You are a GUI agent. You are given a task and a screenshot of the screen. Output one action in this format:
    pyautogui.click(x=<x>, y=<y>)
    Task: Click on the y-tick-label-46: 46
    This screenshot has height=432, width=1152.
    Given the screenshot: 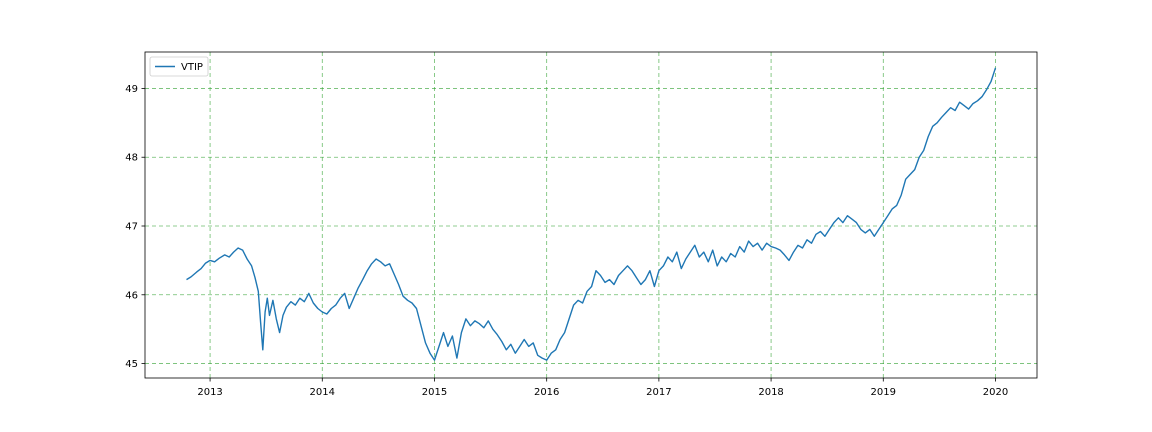 What is the action you would take?
    pyautogui.click(x=131, y=295)
    